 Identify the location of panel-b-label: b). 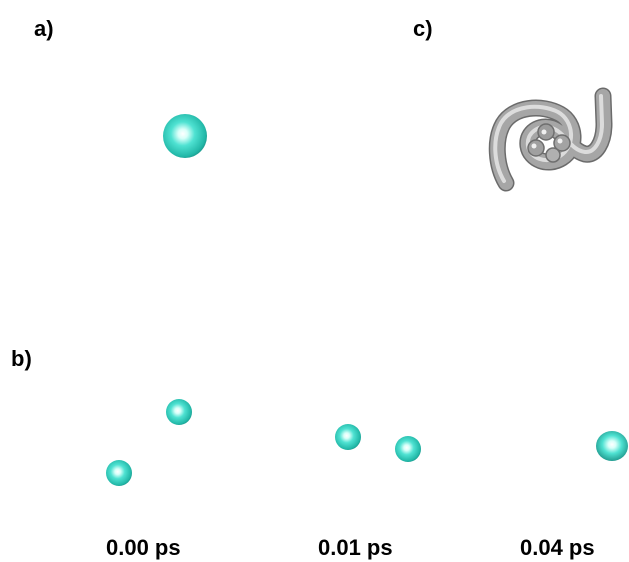
(21, 358).